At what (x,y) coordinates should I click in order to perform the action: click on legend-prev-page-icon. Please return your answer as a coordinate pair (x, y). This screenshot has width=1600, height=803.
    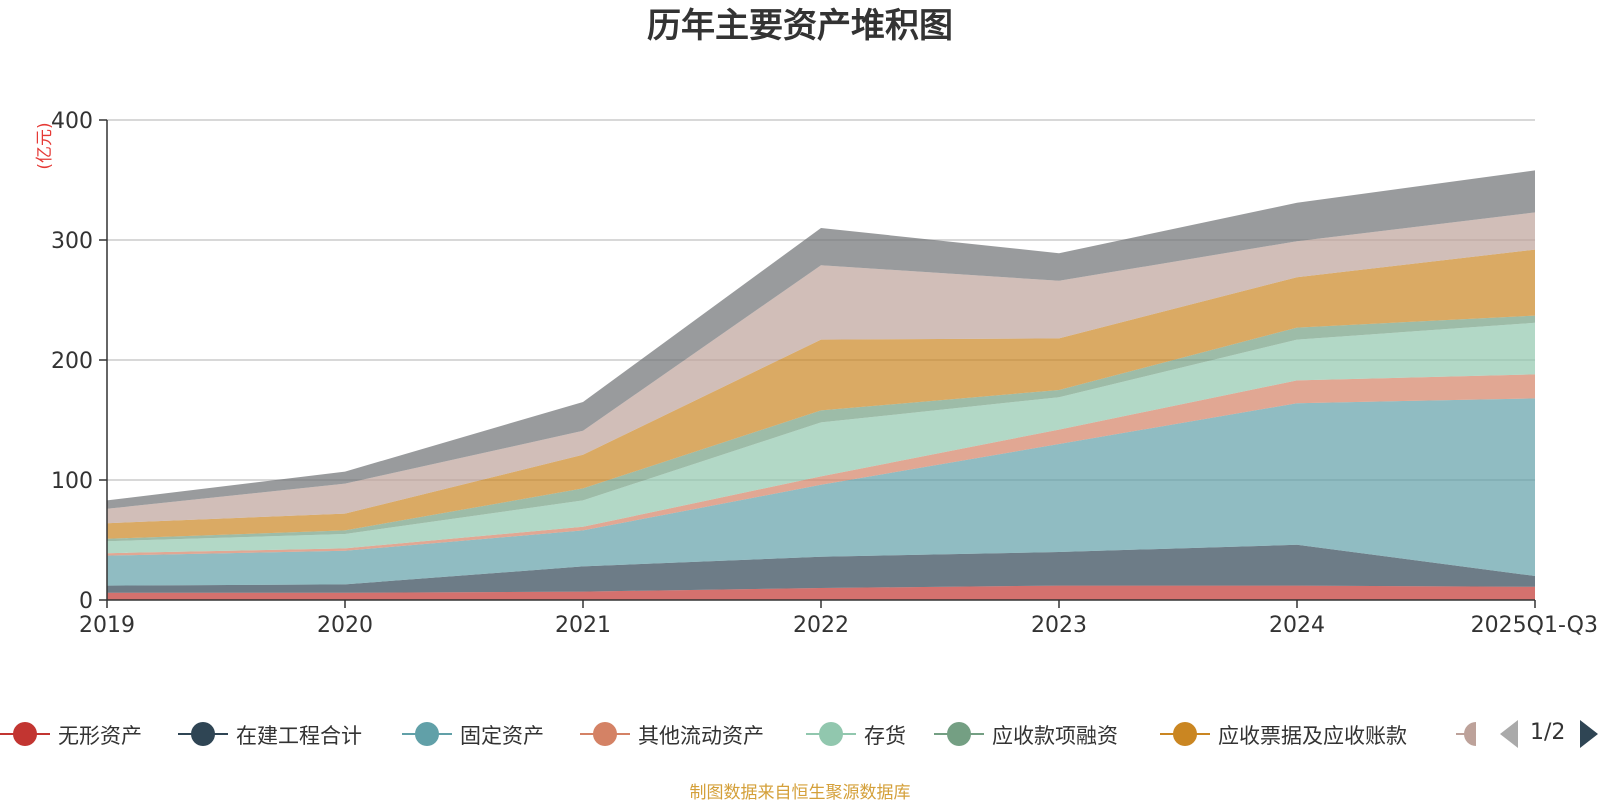
    Looking at the image, I should click on (1509, 734).